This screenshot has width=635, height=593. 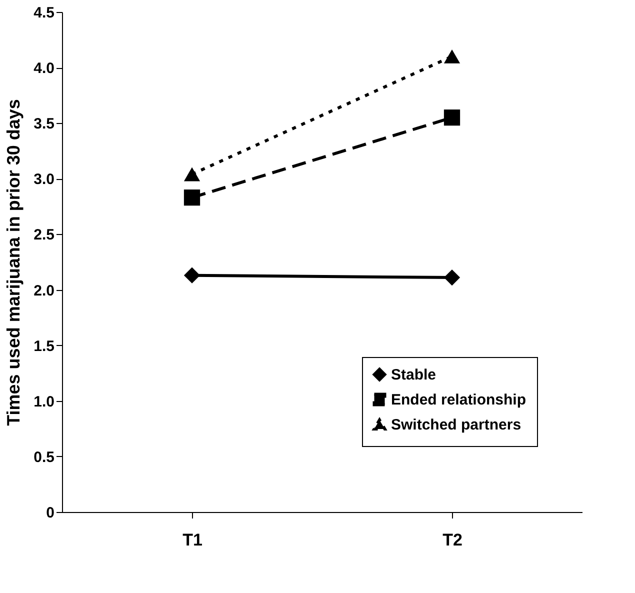 What do you see at coordinates (456, 425) in the screenshot?
I see `legend-label: Switched partners` at bounding box center [456, 425].